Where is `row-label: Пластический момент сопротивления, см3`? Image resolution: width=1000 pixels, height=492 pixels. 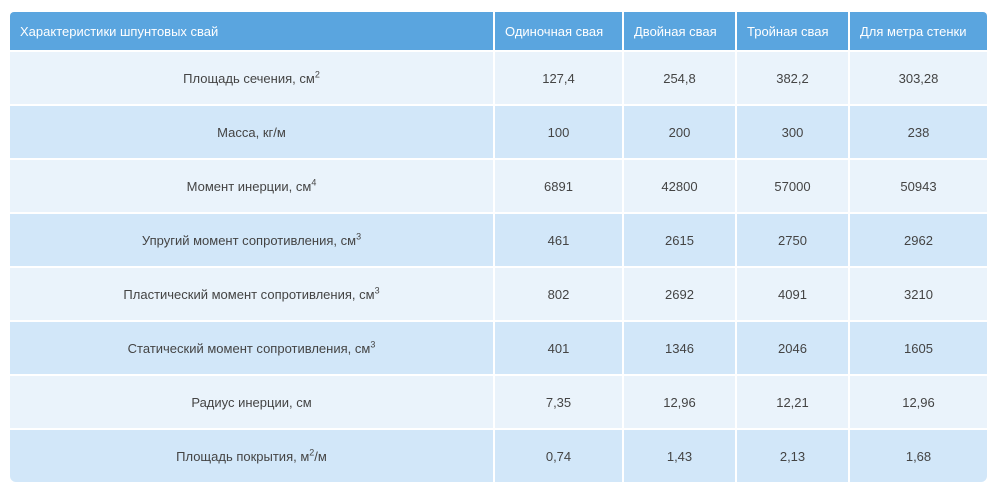 row-label: Пластический момент сопротивления, см3 is located at coordinates (252, 293).